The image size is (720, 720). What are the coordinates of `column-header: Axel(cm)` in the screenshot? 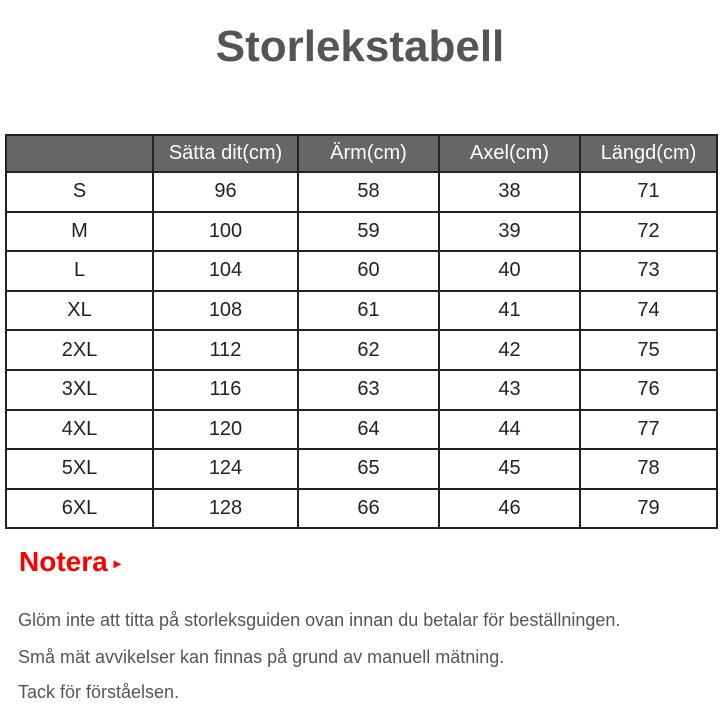 It's located at (509, 153).